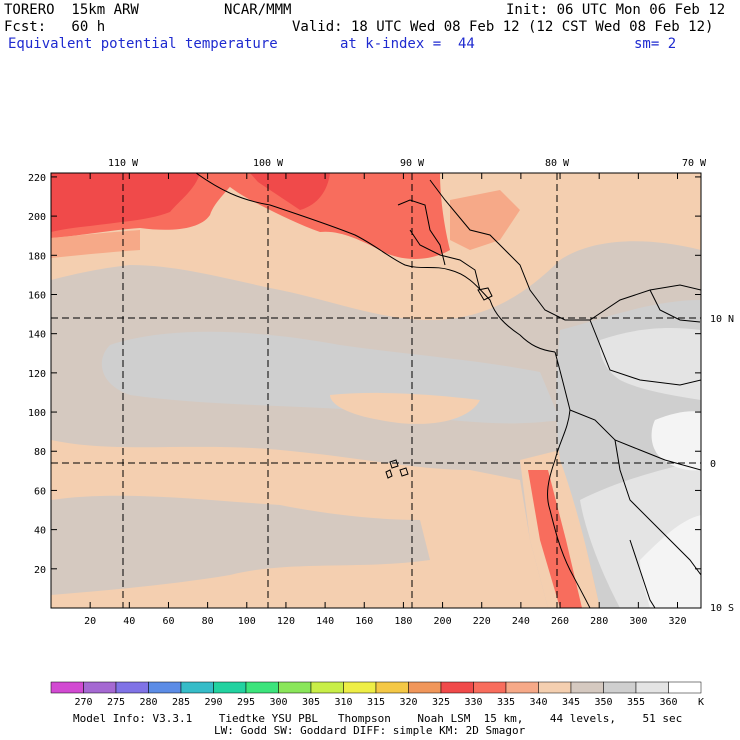 This screenshot has height=740, width=740. What do you see at coordinates (364, 621) in the screenshot?
I see `x-grid-label-160: 160` at bounding box center [364, 621].